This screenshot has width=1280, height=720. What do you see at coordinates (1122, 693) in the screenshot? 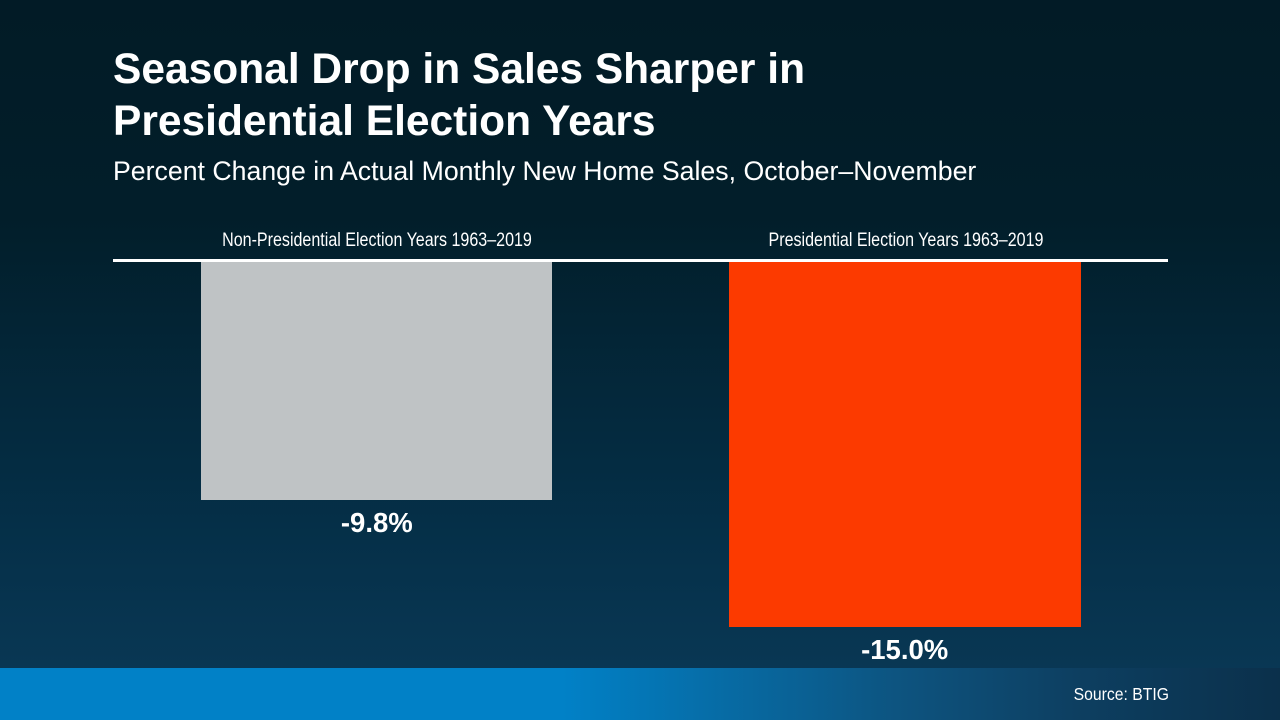
I see `source-text: Source: BTIG` at bounding box center [1122, 693].